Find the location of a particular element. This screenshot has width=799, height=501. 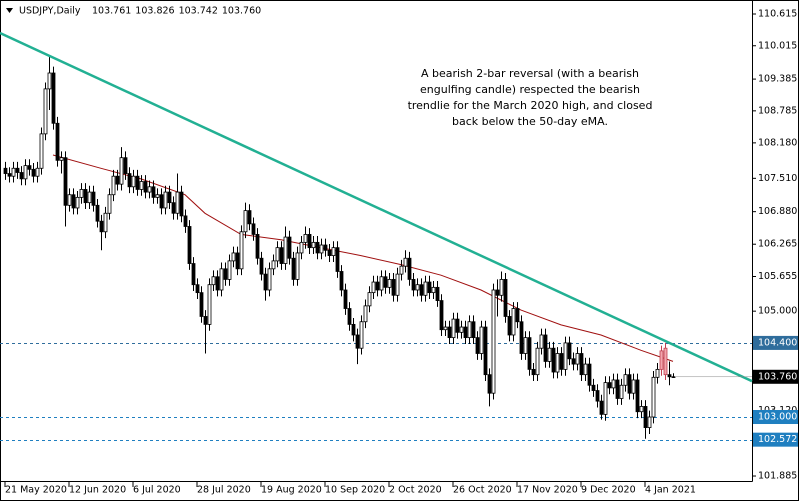

bid-box is located at coordinates (775, 376).